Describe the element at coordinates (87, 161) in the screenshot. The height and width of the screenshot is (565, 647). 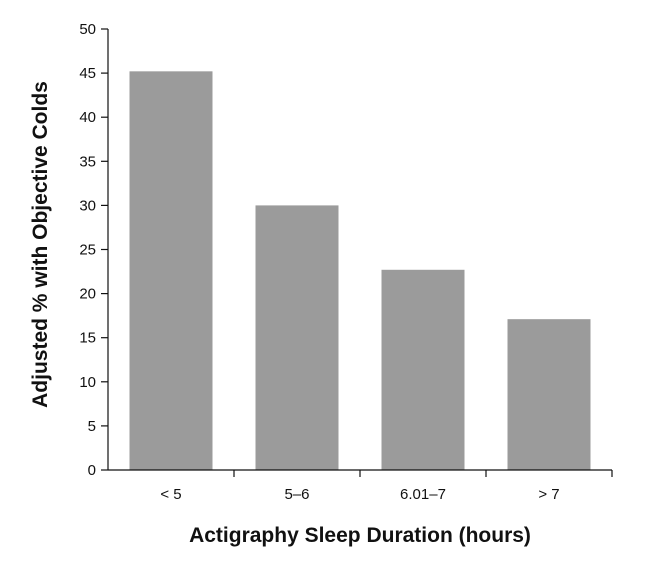
I see `y-tick-label: 35` at that location.